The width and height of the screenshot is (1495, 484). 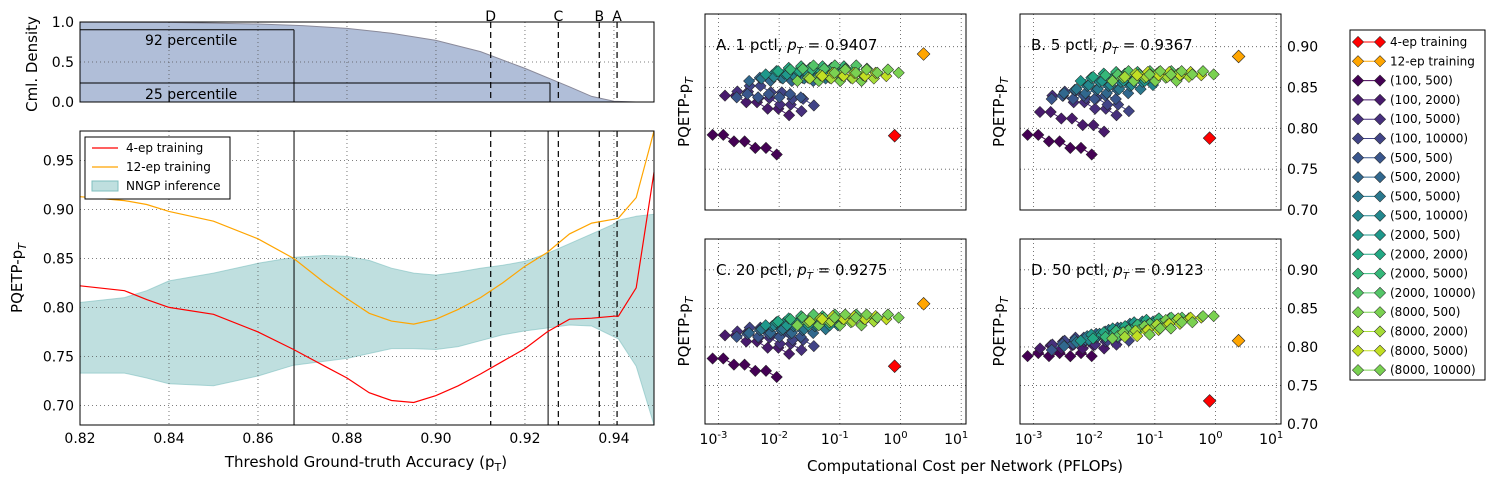 What do you see at coordinates (1112, 46) in the screenshot?
I see `scatter-title-B: B. 5 pctl, pT = 0.9367` at bounding box center [1112, 46].